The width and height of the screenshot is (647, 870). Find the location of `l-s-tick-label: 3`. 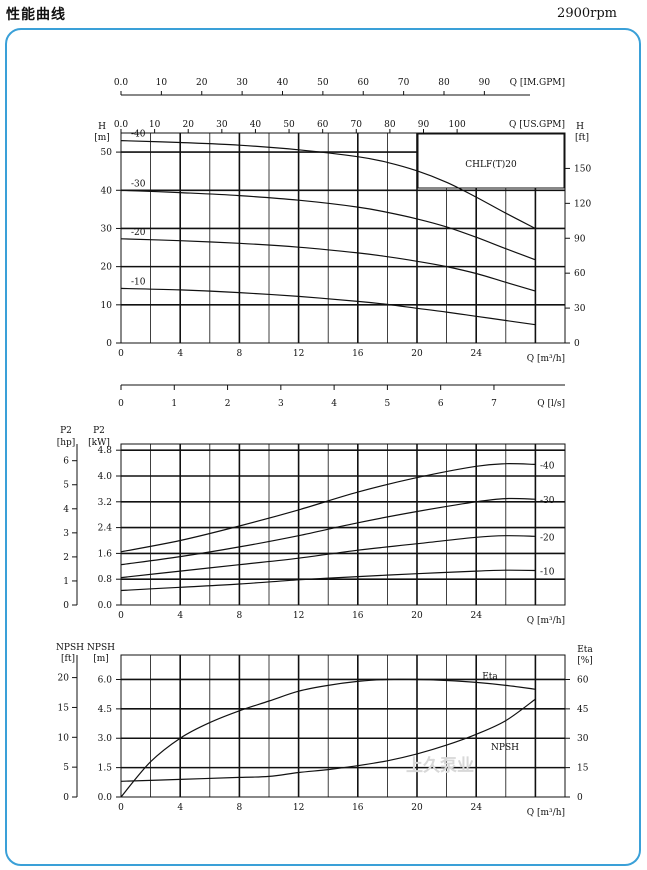

l-s-tick-label: 3 is located at coordinates (281, 404).